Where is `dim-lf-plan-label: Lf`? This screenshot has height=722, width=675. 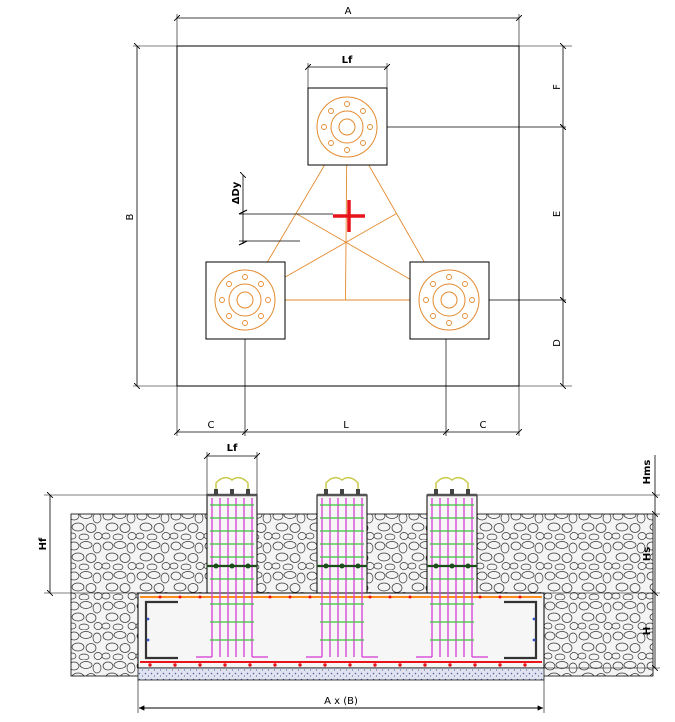
dim-lf-plan-label: Lf is located at coordinates (347, 60).